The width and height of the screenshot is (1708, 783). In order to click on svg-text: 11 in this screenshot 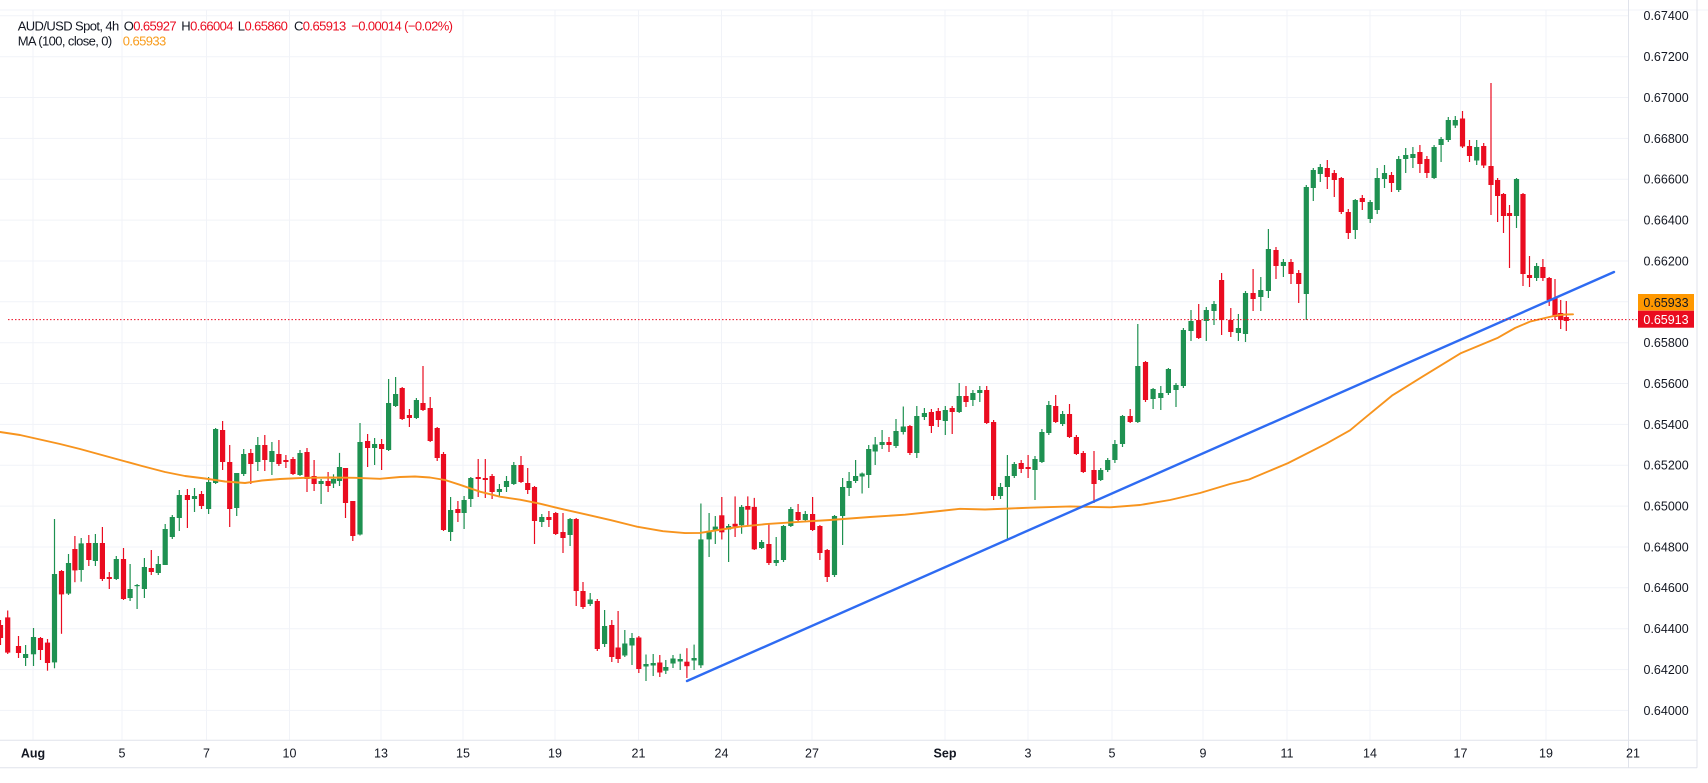, I will do `click(1287, 754)`.